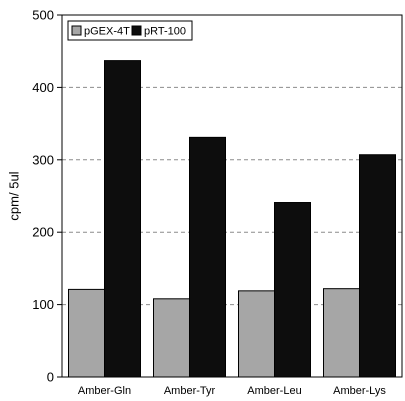 This screenshot has height=401, width=405. Describe the element at coordinates (107, 32) in the screenshot. I see `legend-label-pgex-4t: pGEX-4T` at that location.